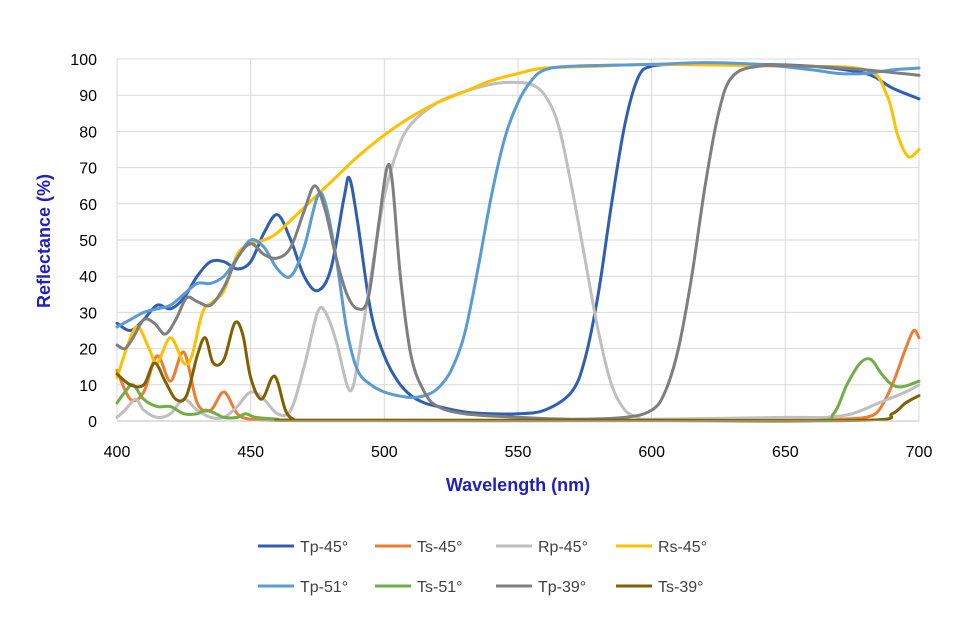  Describe the element at coordinates (83, 60) in the screenshot. I see `y-tick-label: 100` at that location.